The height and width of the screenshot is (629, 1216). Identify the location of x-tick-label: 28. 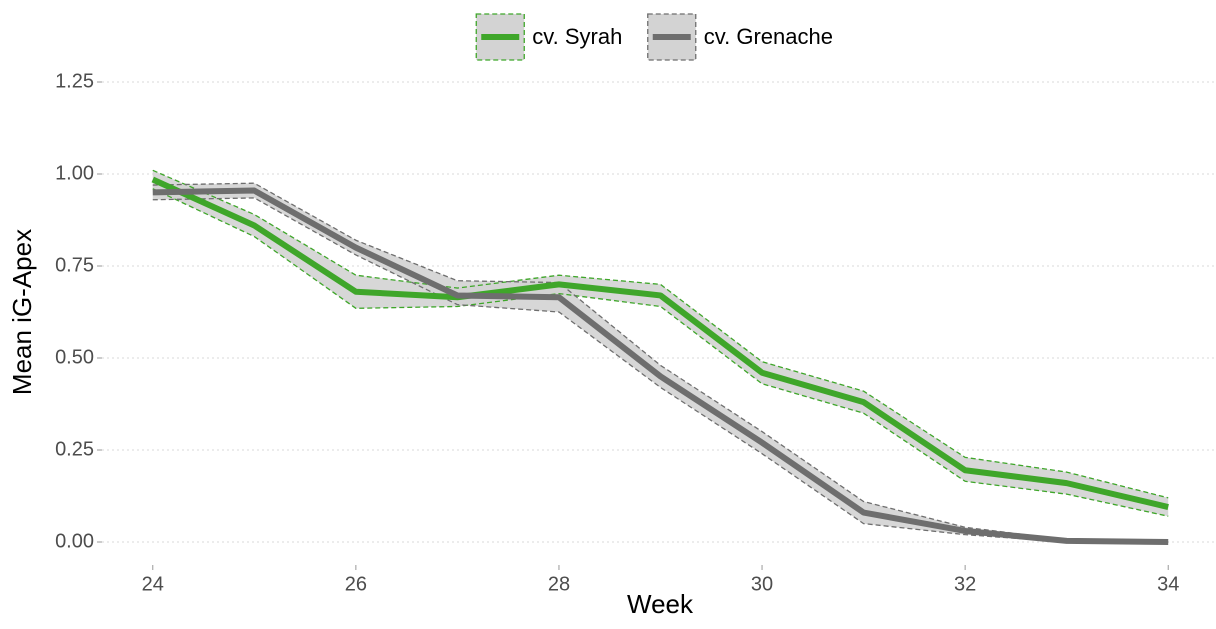
(559, 584).